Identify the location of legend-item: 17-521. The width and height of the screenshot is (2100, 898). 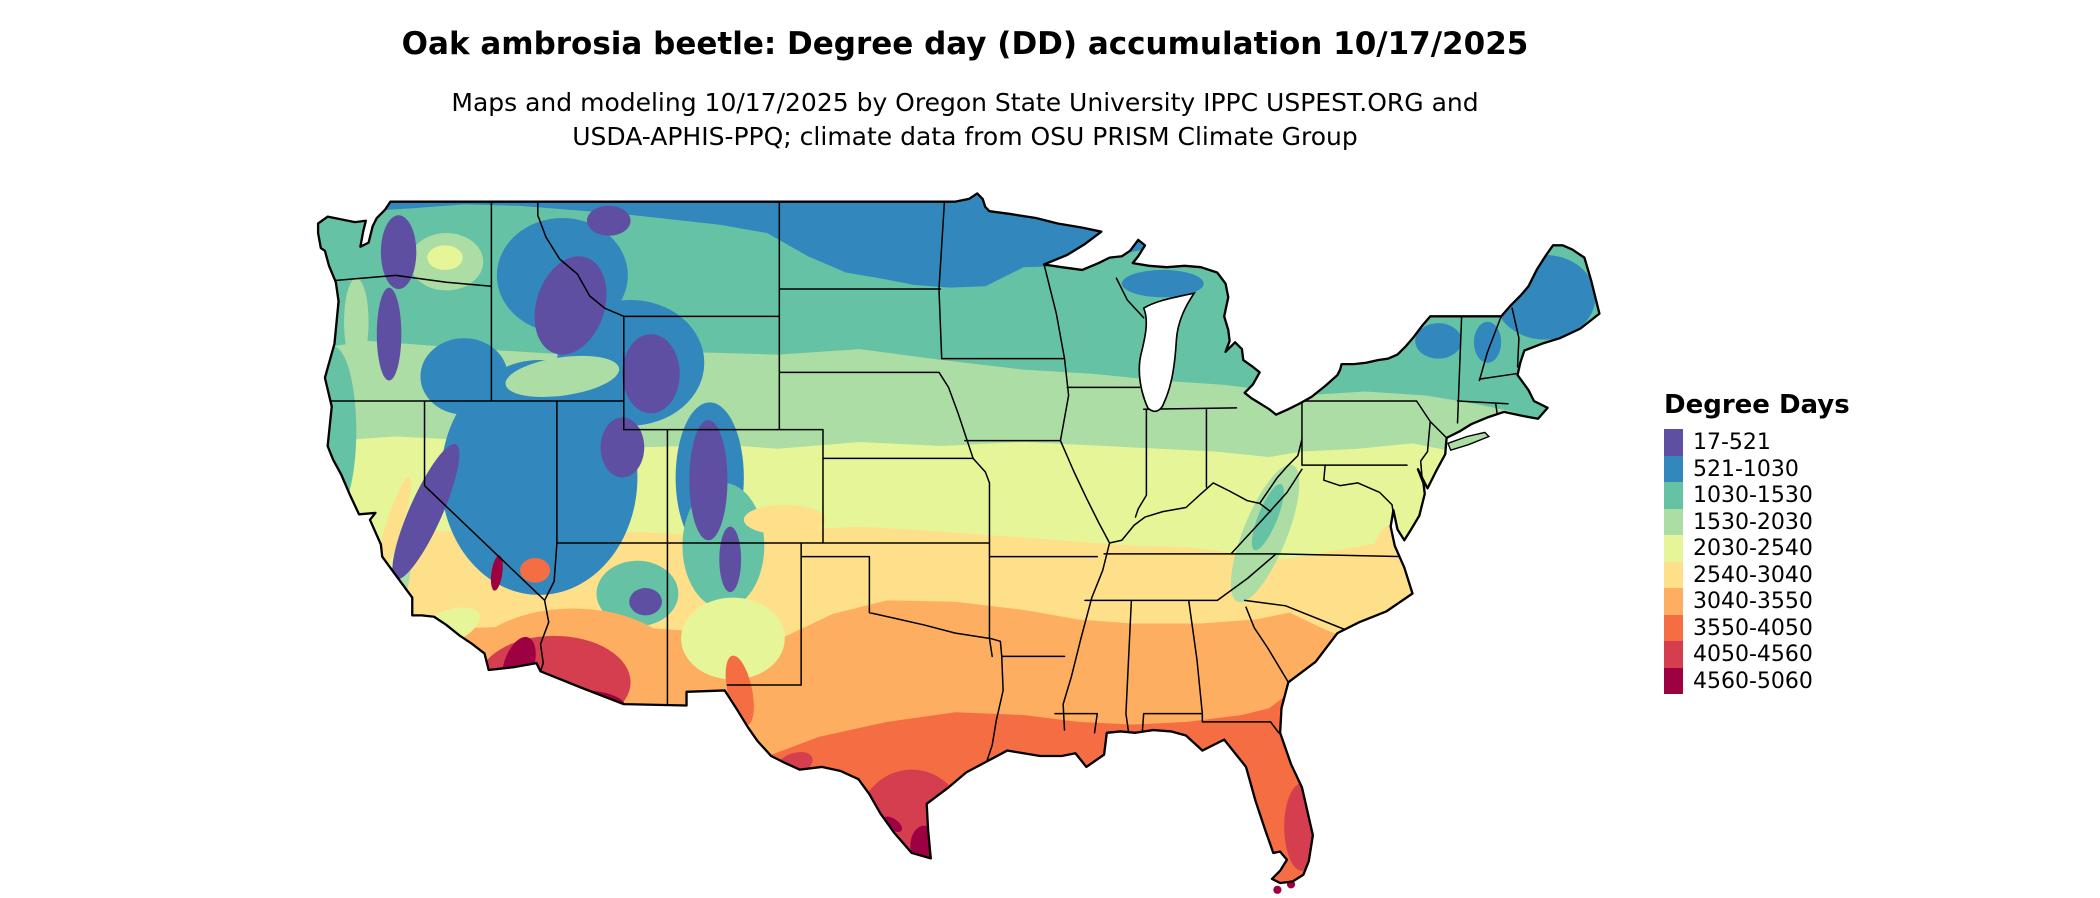
(1757, 442).